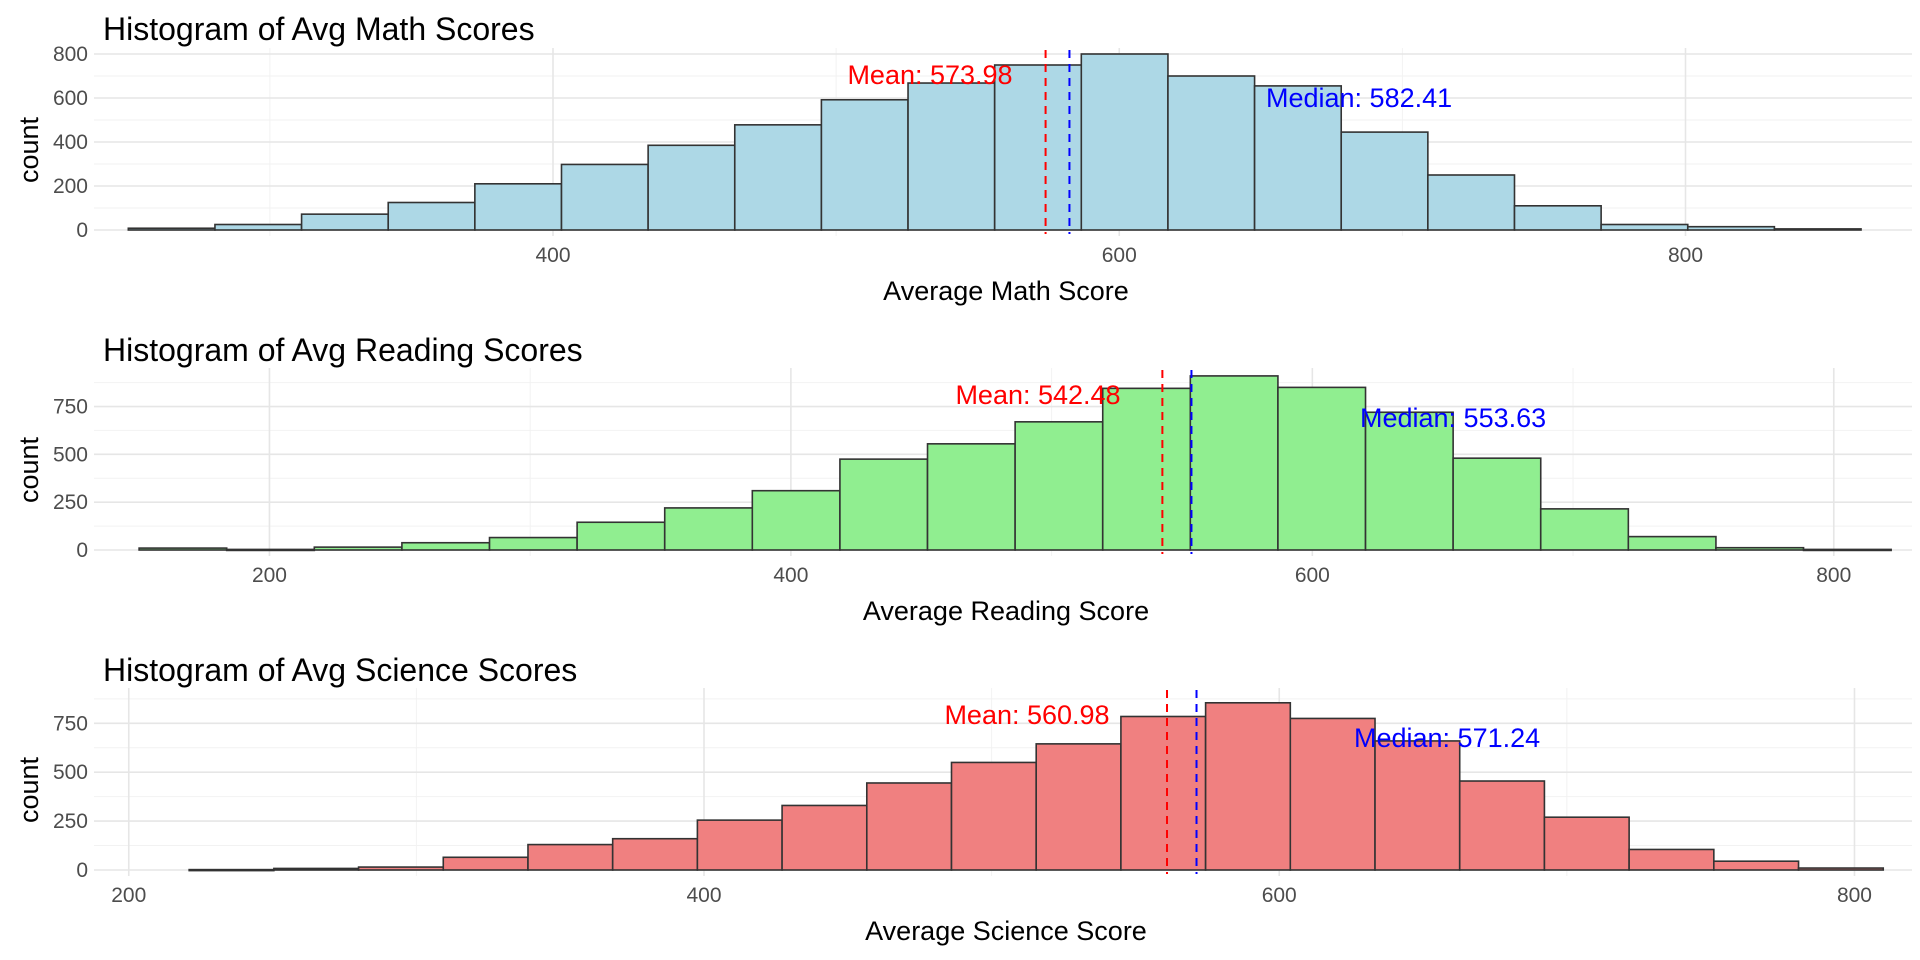  I want to click on y-tick-label: 800, so click(70, 54).